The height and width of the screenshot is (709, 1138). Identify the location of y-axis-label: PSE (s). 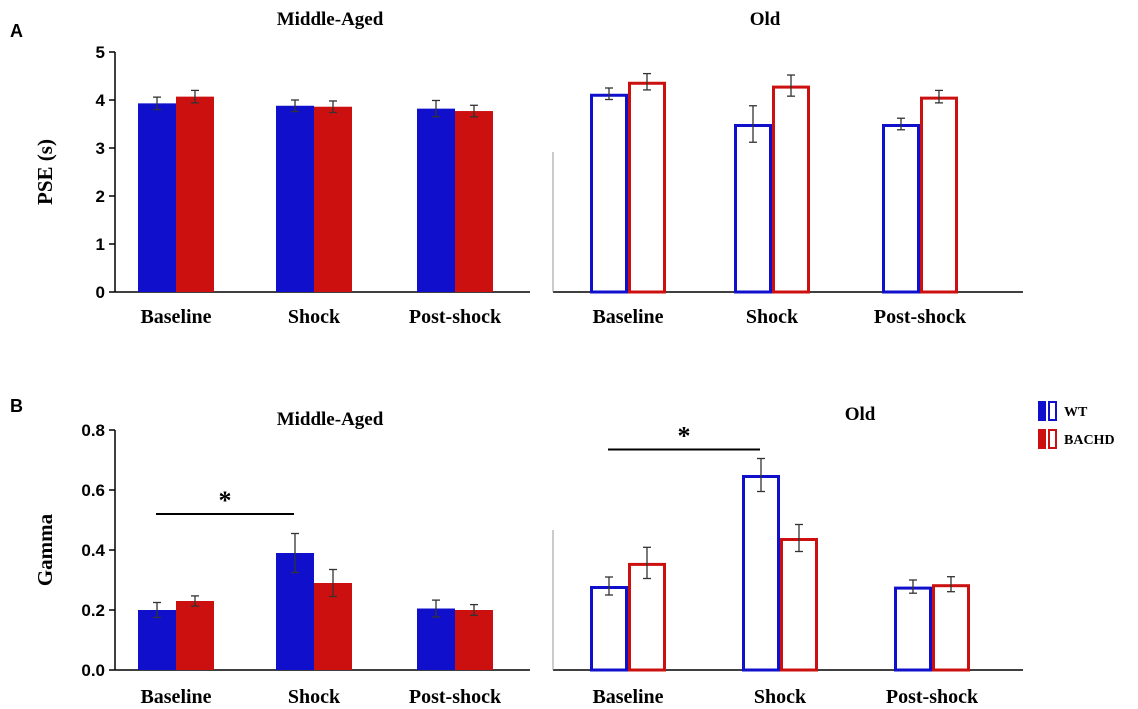
(45, 172).